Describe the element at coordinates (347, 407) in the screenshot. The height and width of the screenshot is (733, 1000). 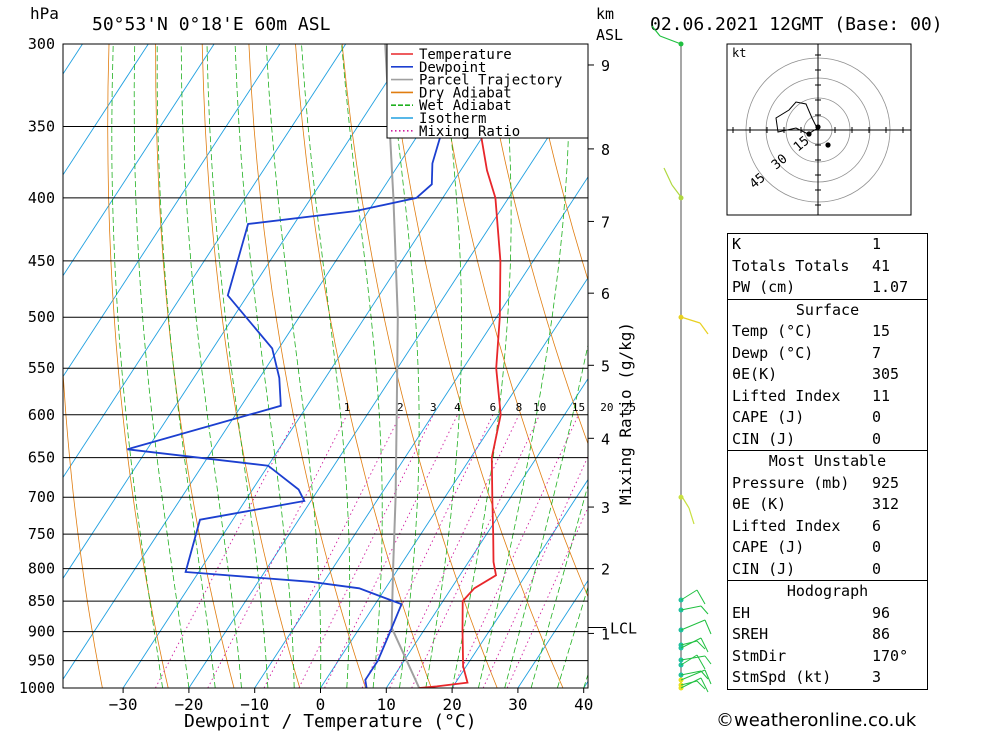
I see `mixing-ratio-label: 1` at that location.